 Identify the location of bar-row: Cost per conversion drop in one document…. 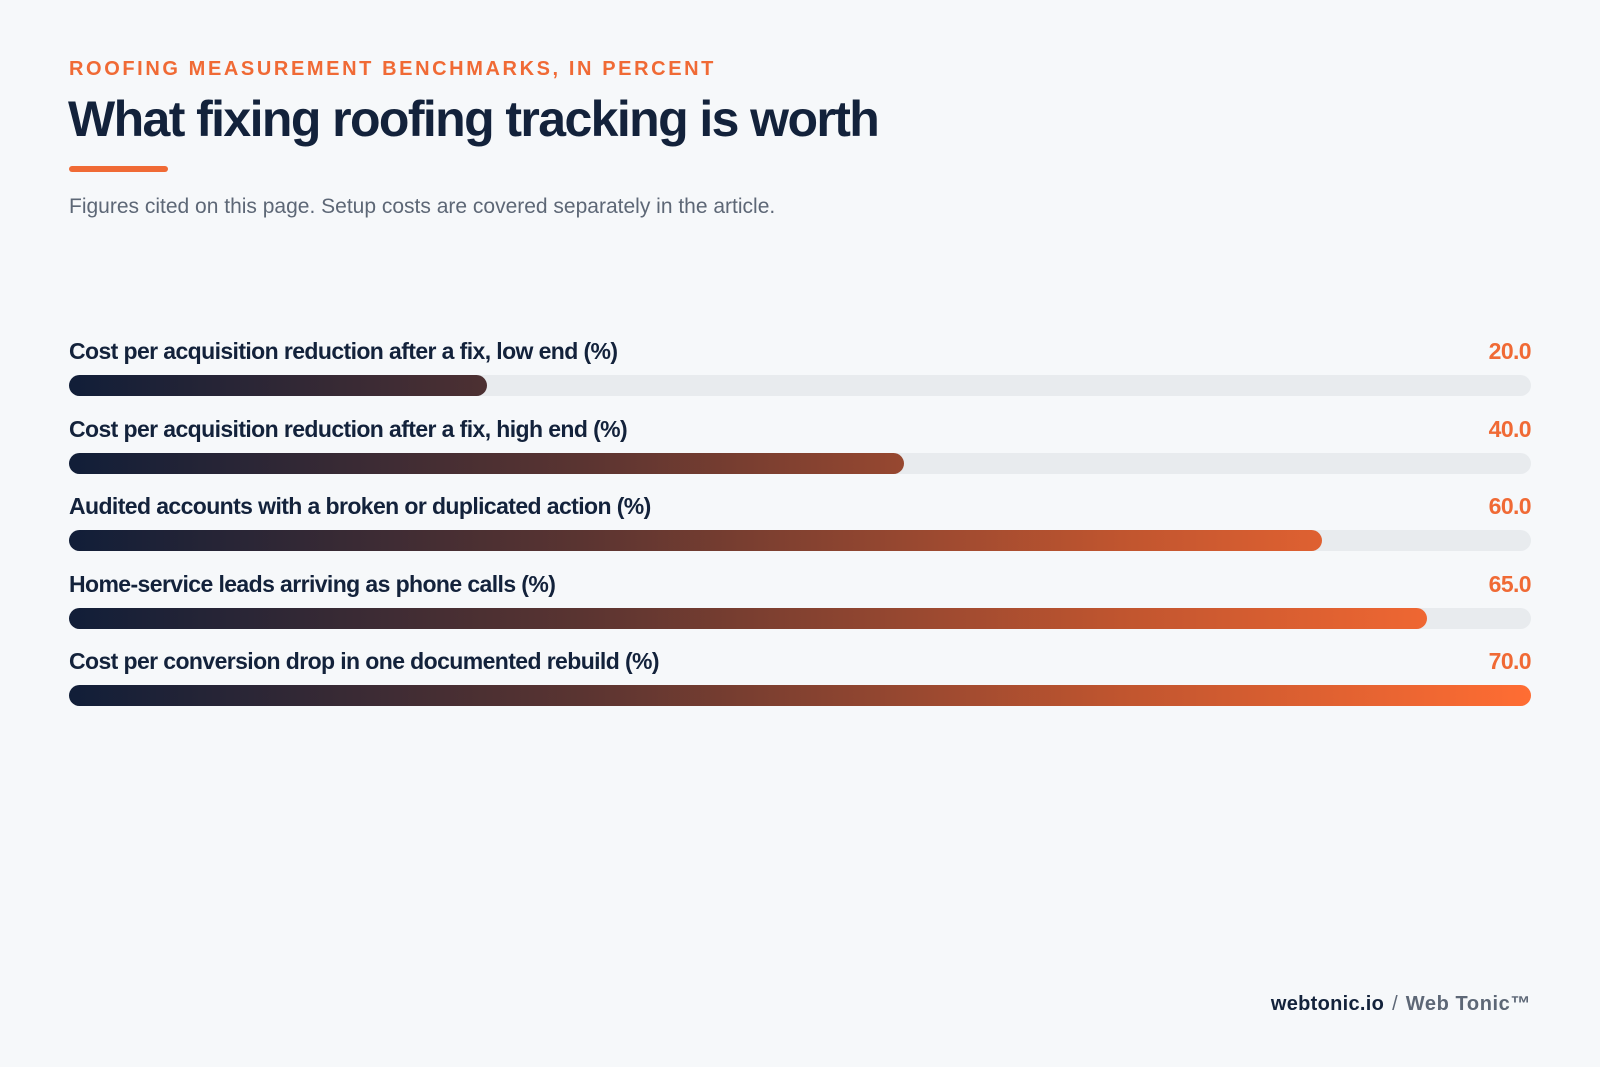
(800, 685).